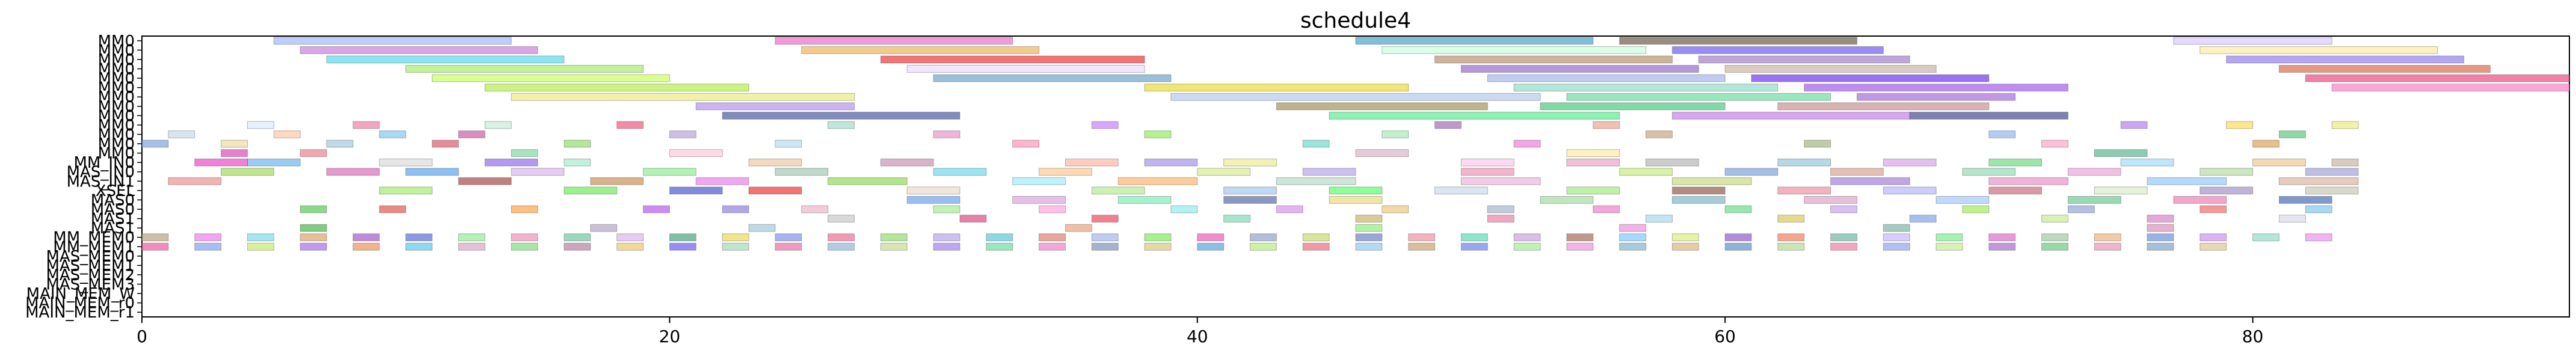 The image size is (2576, 356). I want to click on chart-title: schedule4, so click(1356, 20).